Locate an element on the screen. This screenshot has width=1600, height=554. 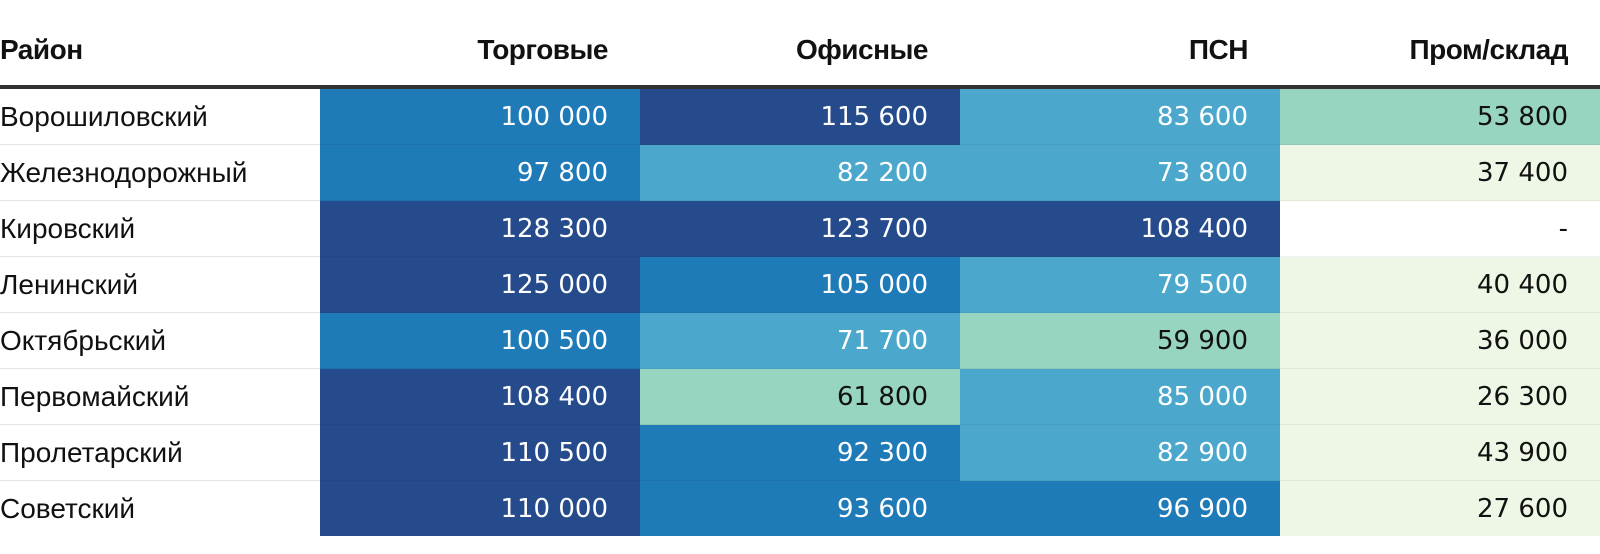
table-row: Первомайский 108 400 61 800 85 000 26 300 is located at coordinates (800, 396).